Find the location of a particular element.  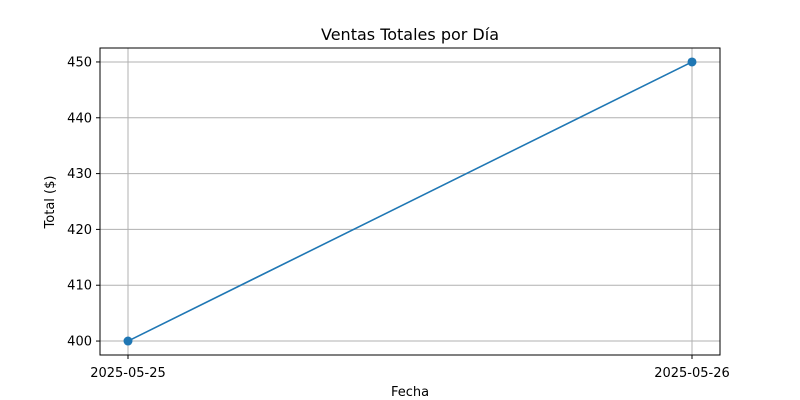

chart-title: Ventas Totales por Día is located at coordinates (410, 34).